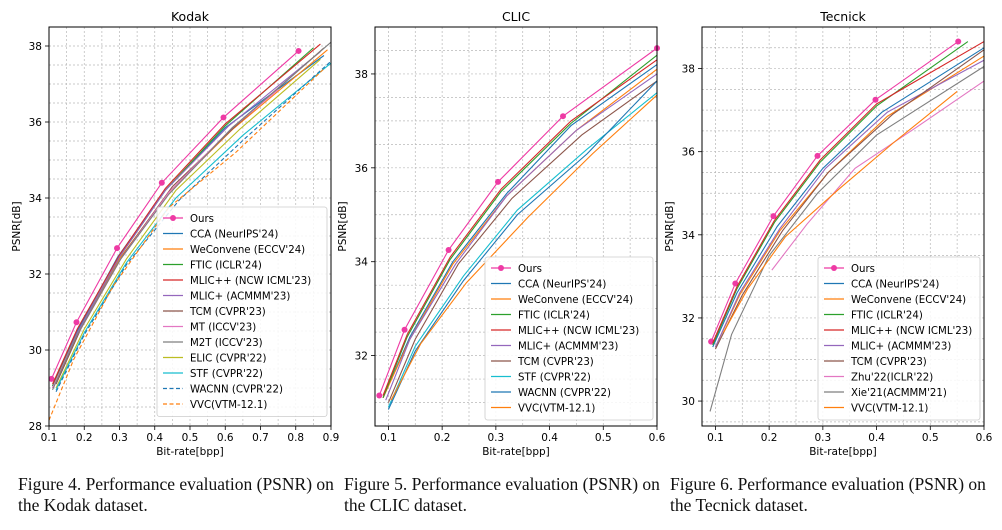 The image size is (1002, 530). What do you see at coordinates (35, 351) in the screenshot?
I see `y-tick-label: 30` at bounding box center [35, 351].